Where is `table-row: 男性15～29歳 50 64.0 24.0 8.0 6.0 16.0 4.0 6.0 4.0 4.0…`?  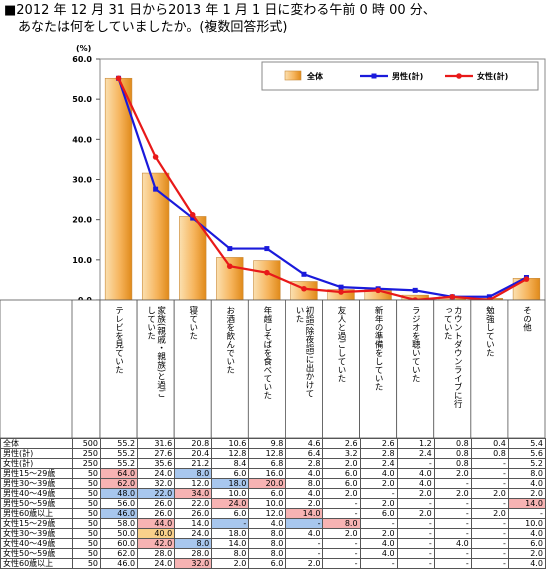
table-row: 男性15～29歳 50 64.0 24.0 8.0 6.0 16.0 4.0 6.0 4.0 4.0… is located at coordinates (273, 473).